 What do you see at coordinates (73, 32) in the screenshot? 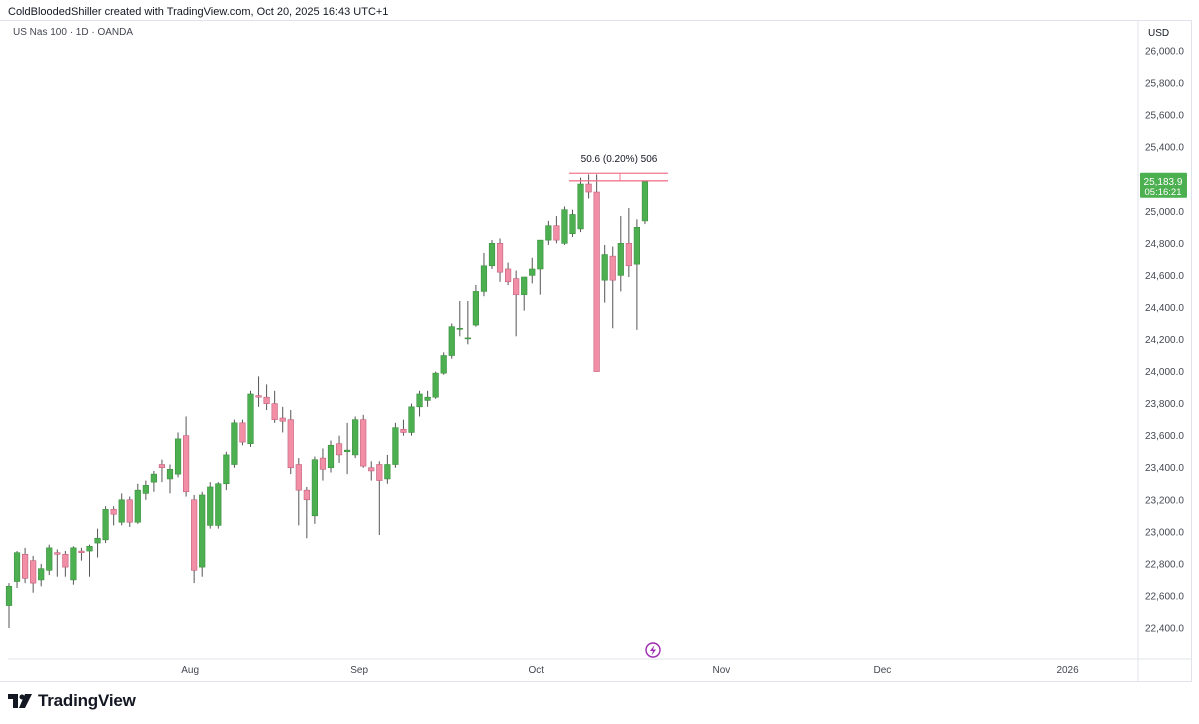
I see `symbol-legend: US Nas 100 · 1D · OANDA` at bounding box center [73, 32].